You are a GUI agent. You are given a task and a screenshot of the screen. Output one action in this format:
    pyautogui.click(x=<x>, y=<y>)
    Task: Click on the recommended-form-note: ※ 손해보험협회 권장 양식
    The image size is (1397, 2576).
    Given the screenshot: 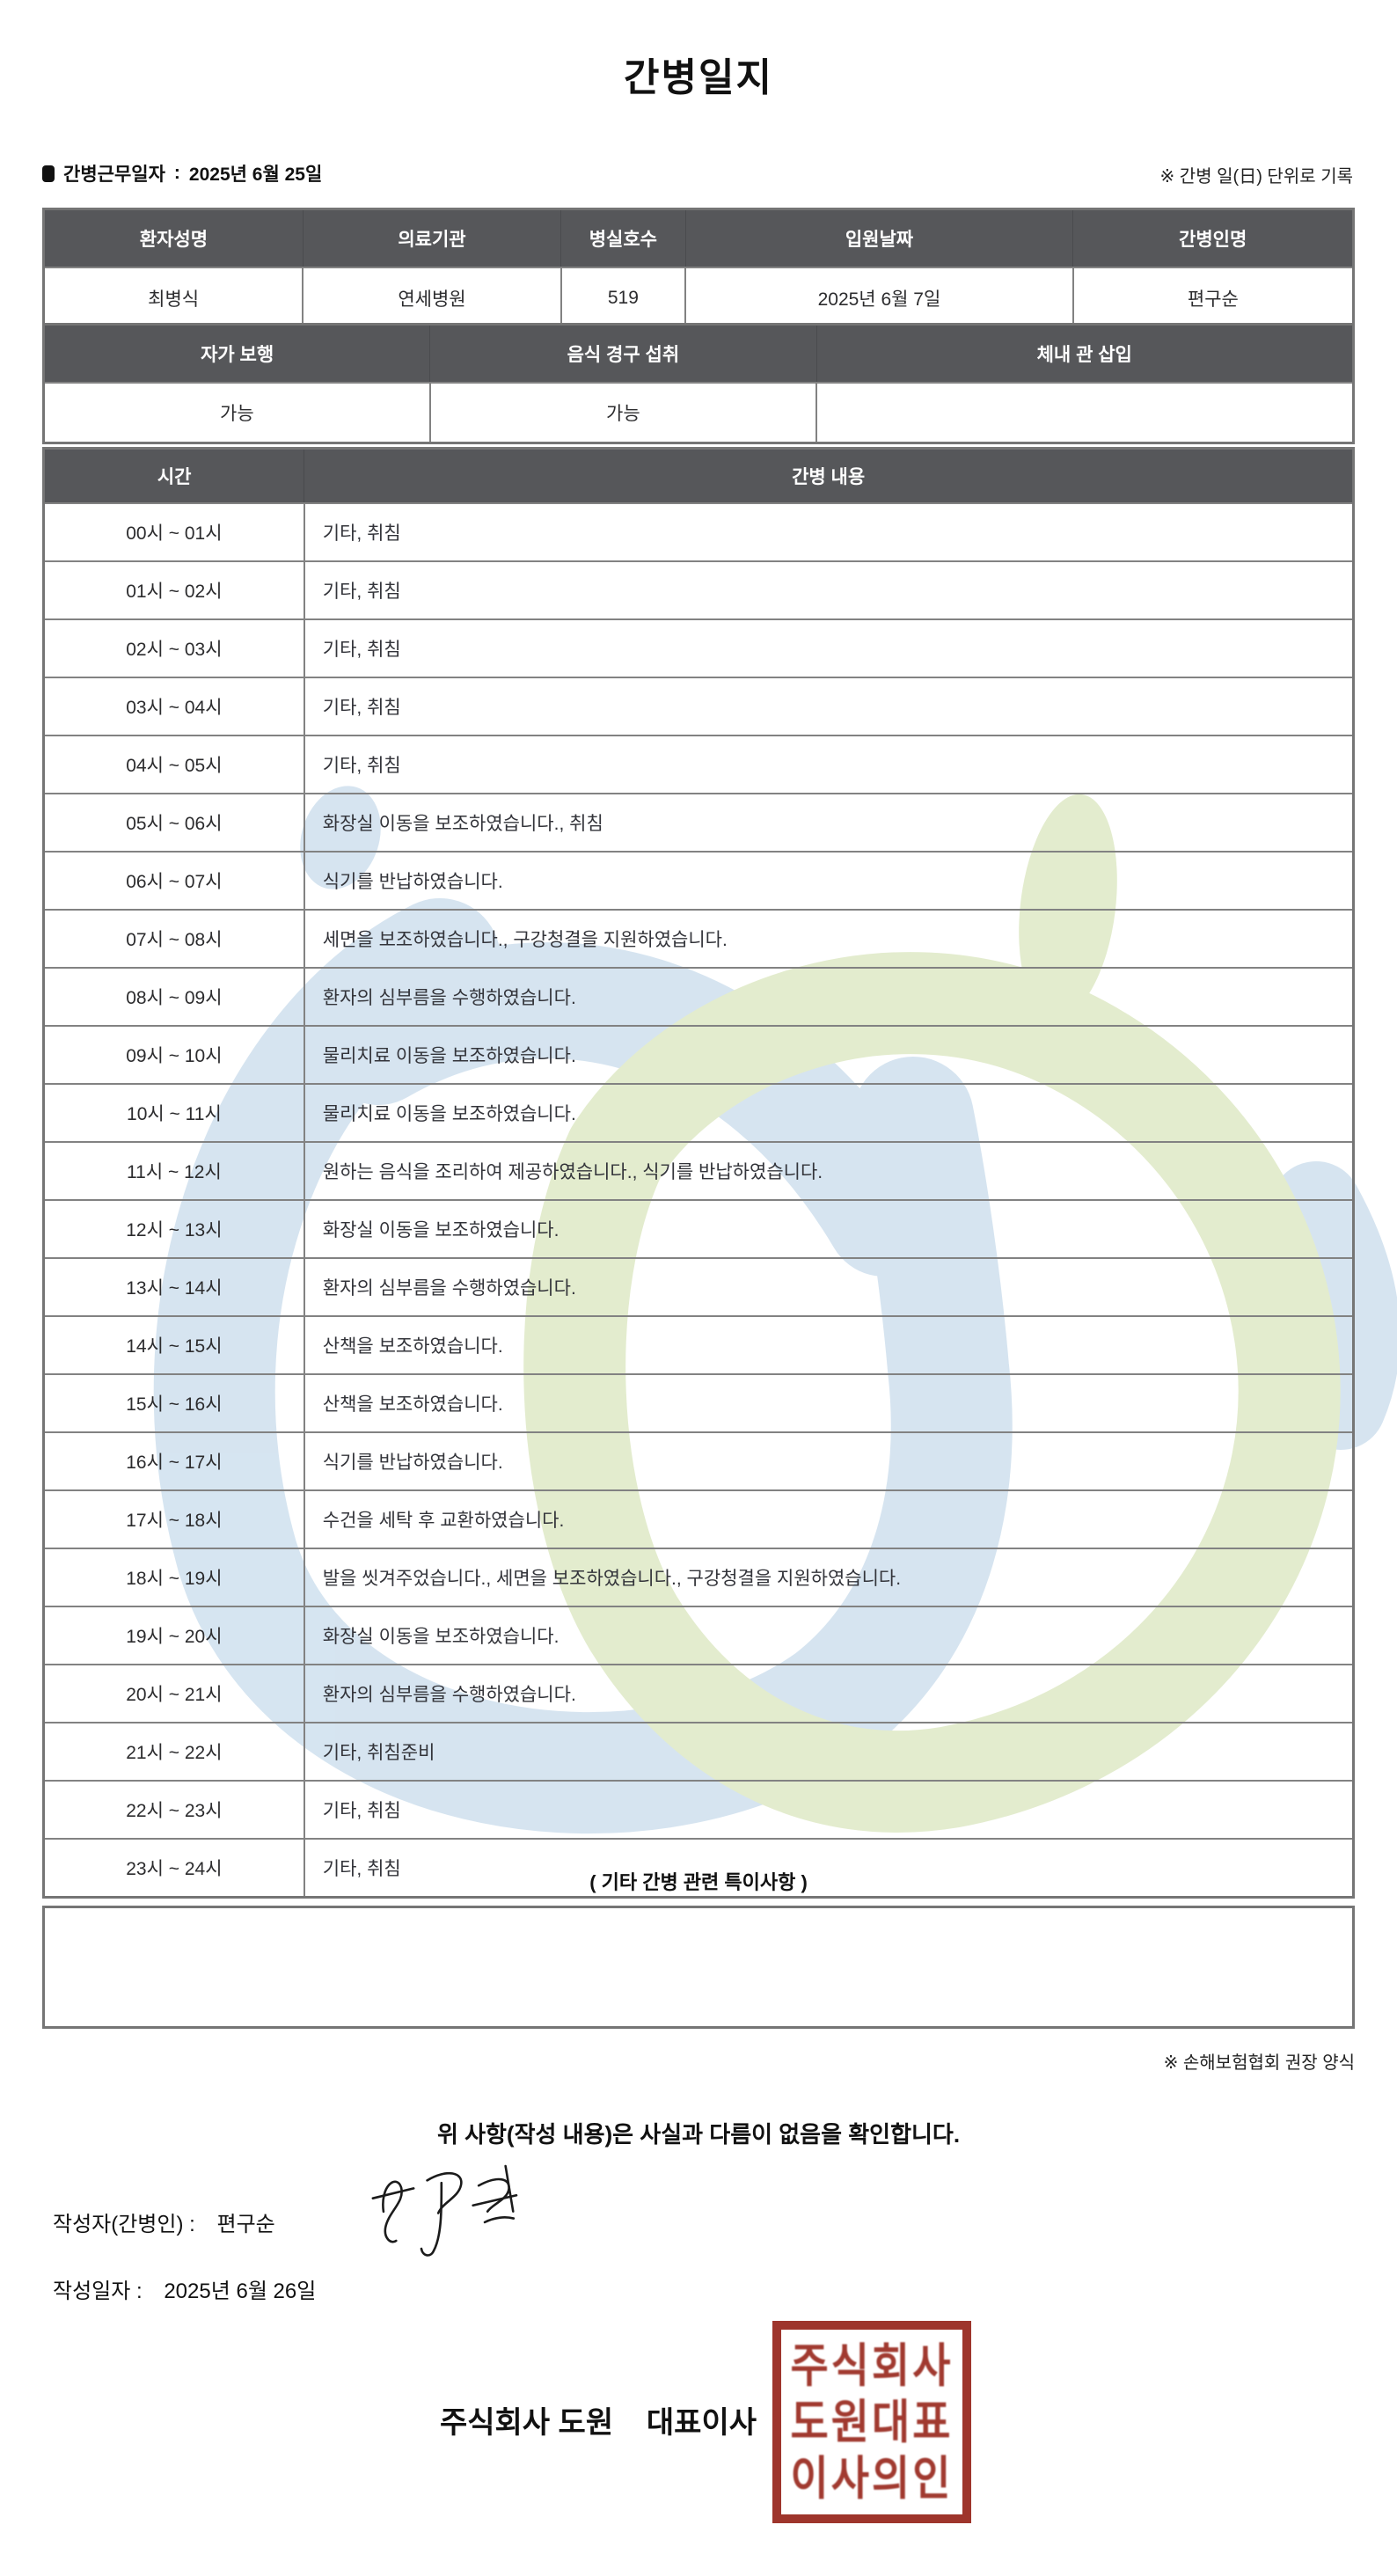 What is the action you would take?
    pyautogui.click(x=1259, y=2063)
    